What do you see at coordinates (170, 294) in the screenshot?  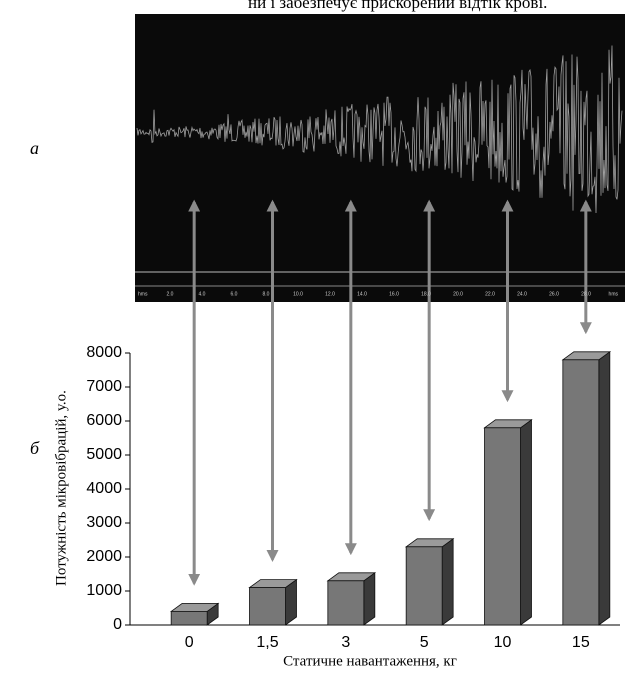 I see `waveform-axis-label: 2.0` at bounding box center [170, 294].